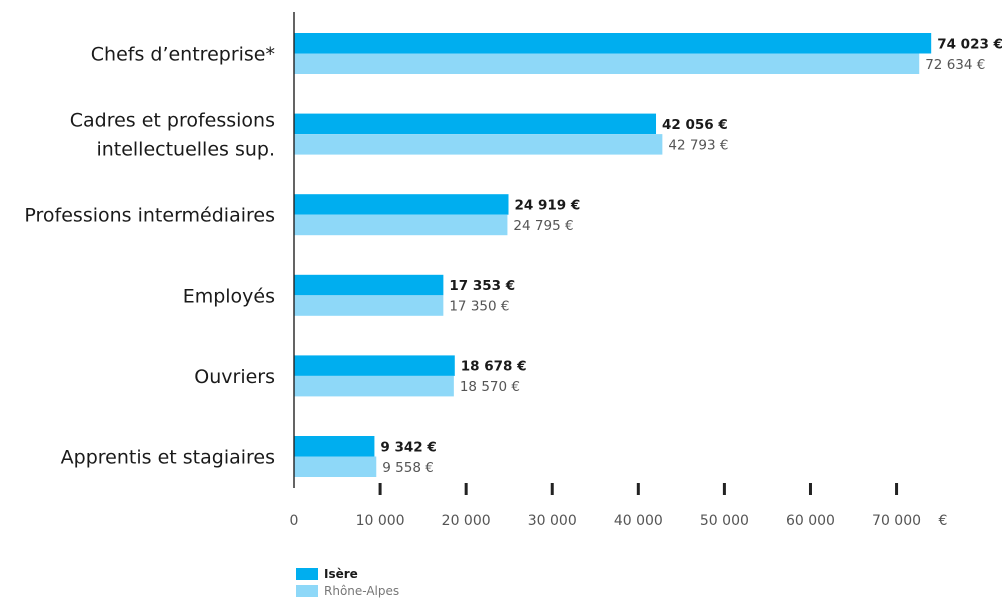 The width and height of the screenshot is (1005, 605). What do you see at coordinates (466, 521) in the screenshot?
I see `x-tick-label: 20 000` at bounding box center [466, 521].